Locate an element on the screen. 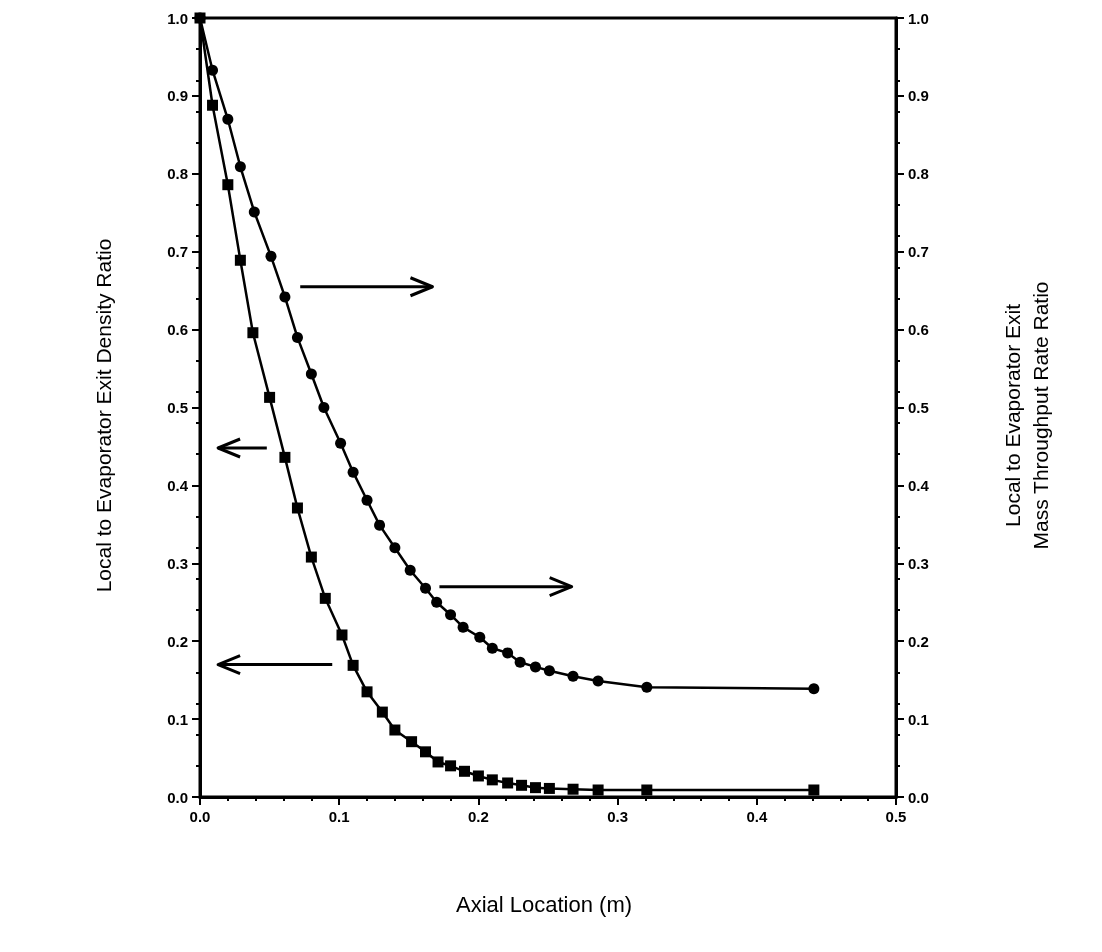 This screenshot has height=952, width=1102. y2-tick-label: 0.1 is located at coordinates (918, 719).